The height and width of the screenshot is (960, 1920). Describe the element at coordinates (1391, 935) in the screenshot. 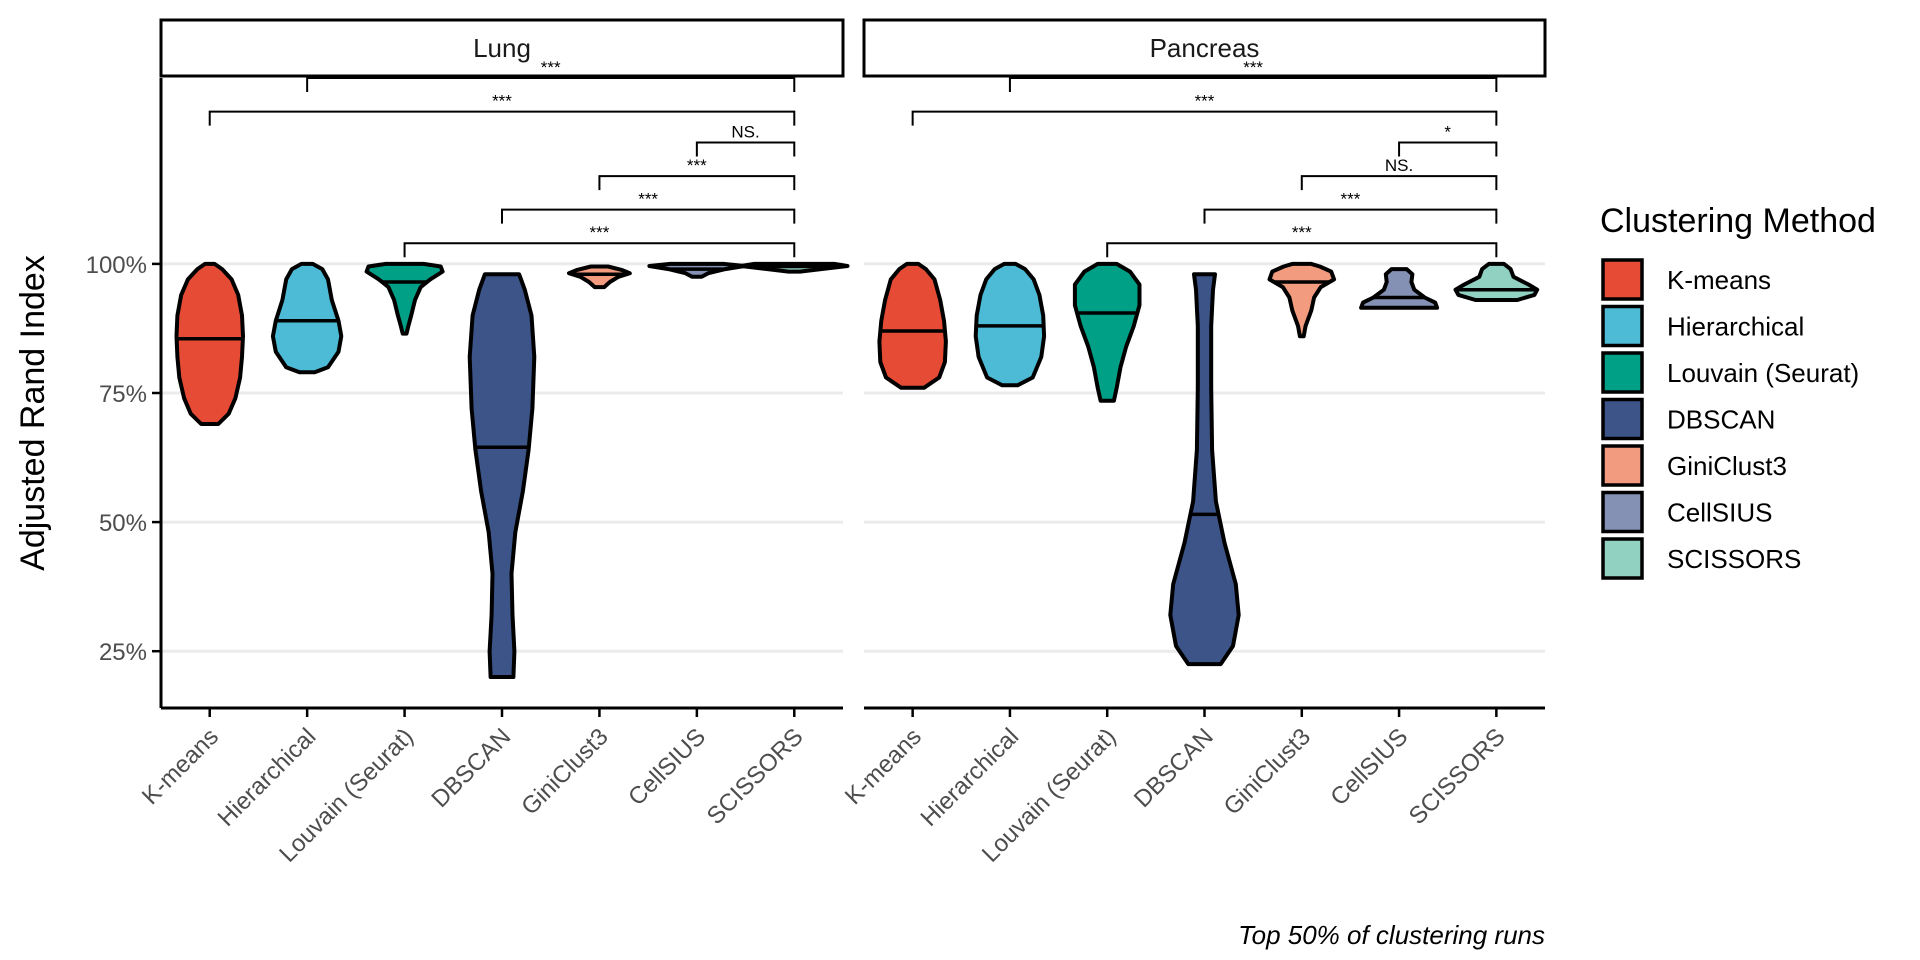

I see `caption: Top 50% of clustering runs` at that location.